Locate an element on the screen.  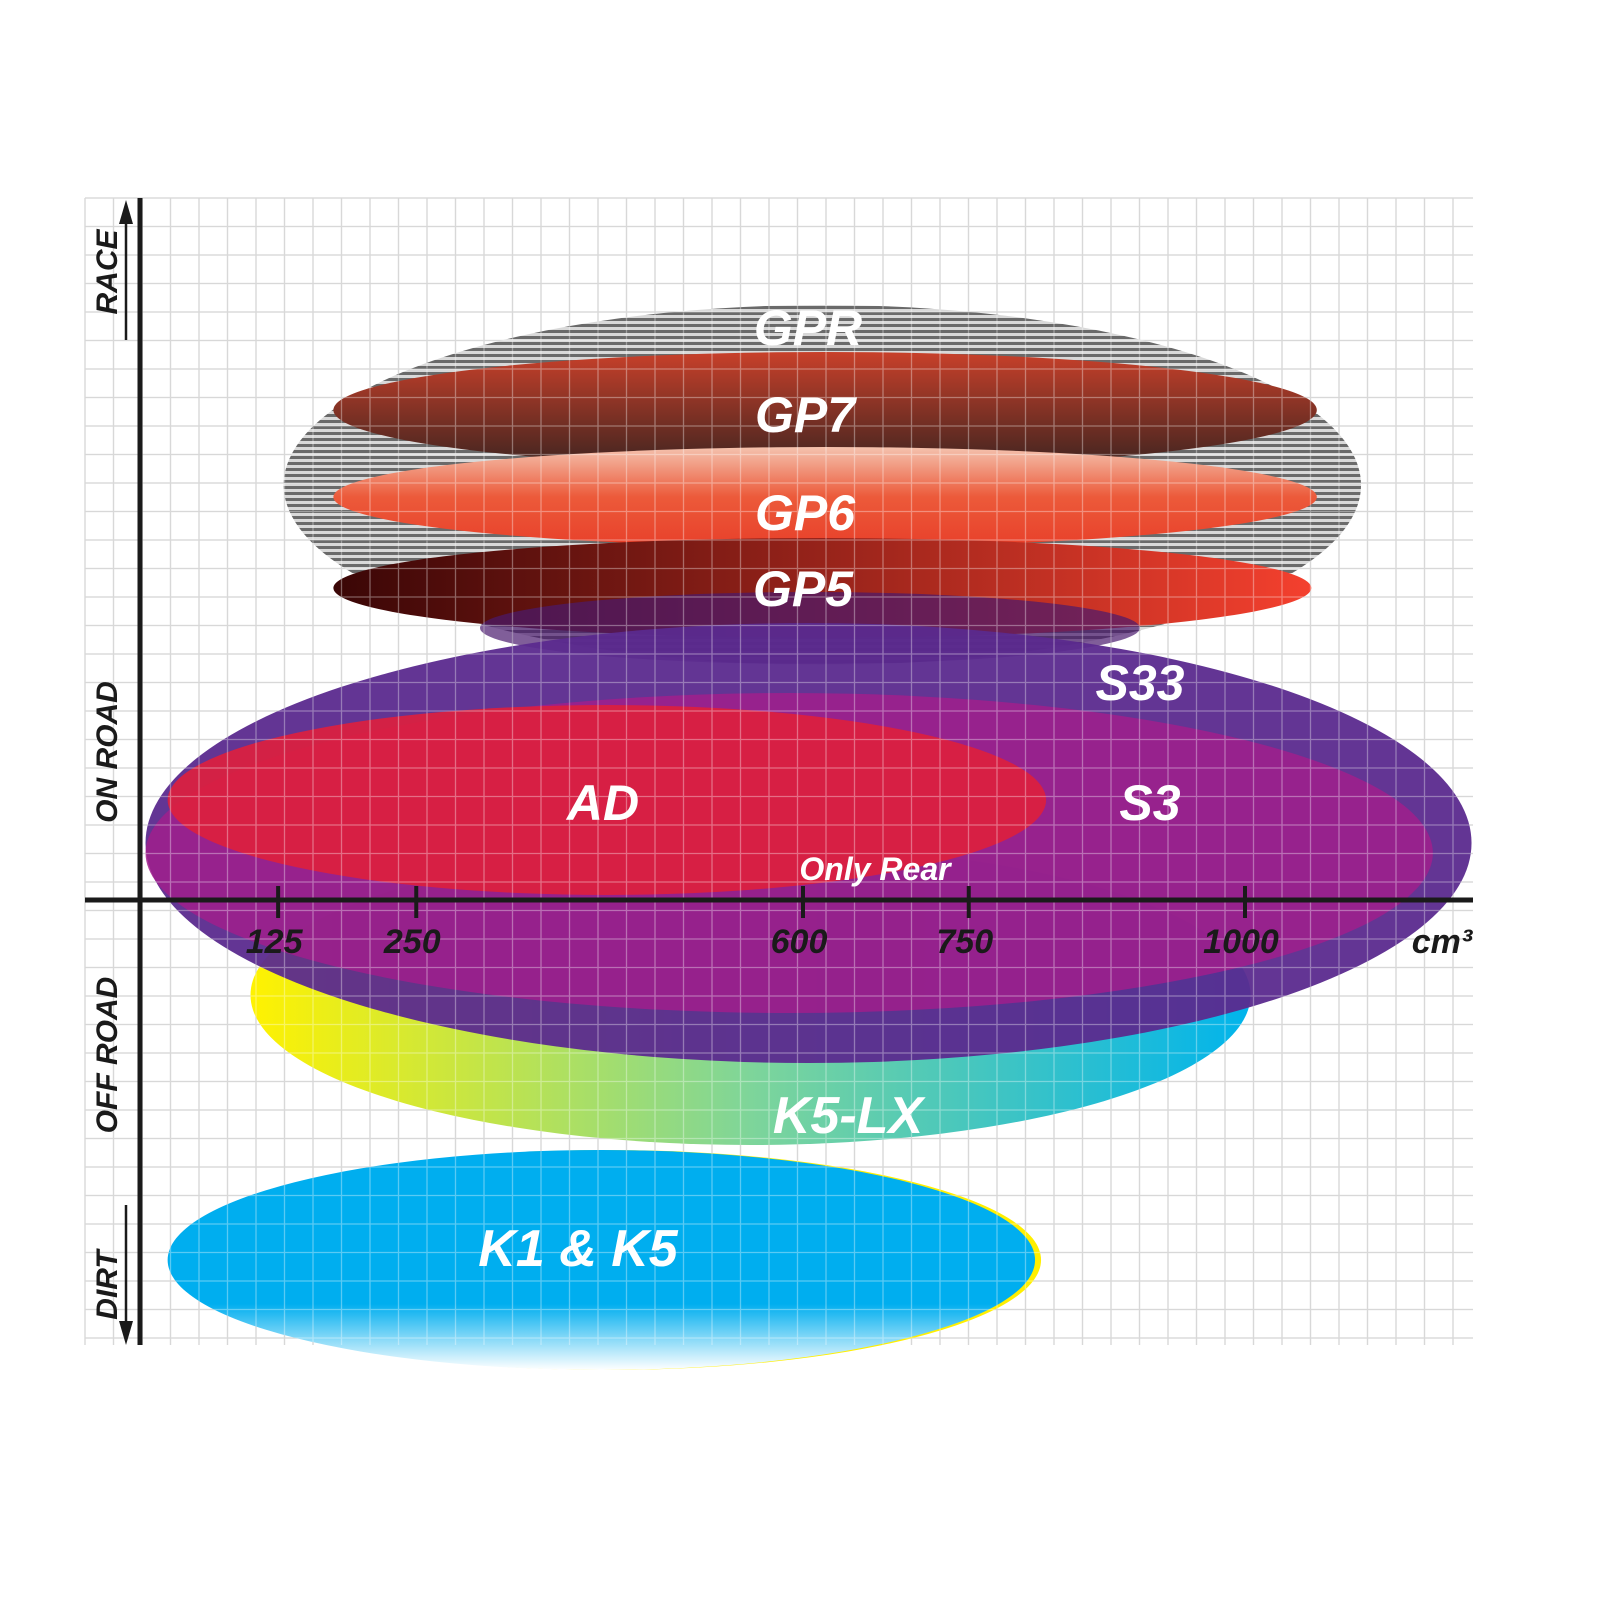
x-tick-label-750: 750 is located at coordinates (964, 942).